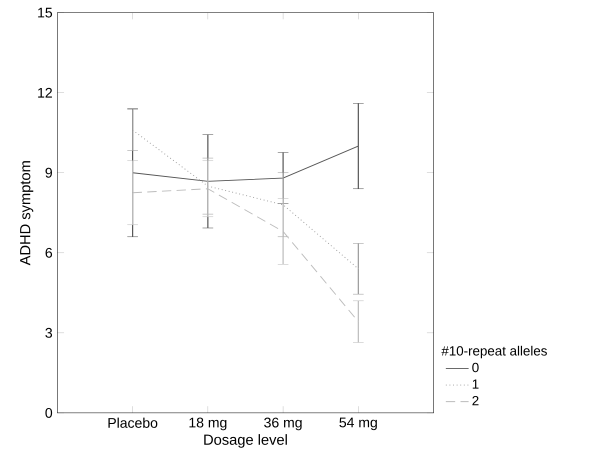  I want to click on y-tick-label: 0, so click(48, 413).